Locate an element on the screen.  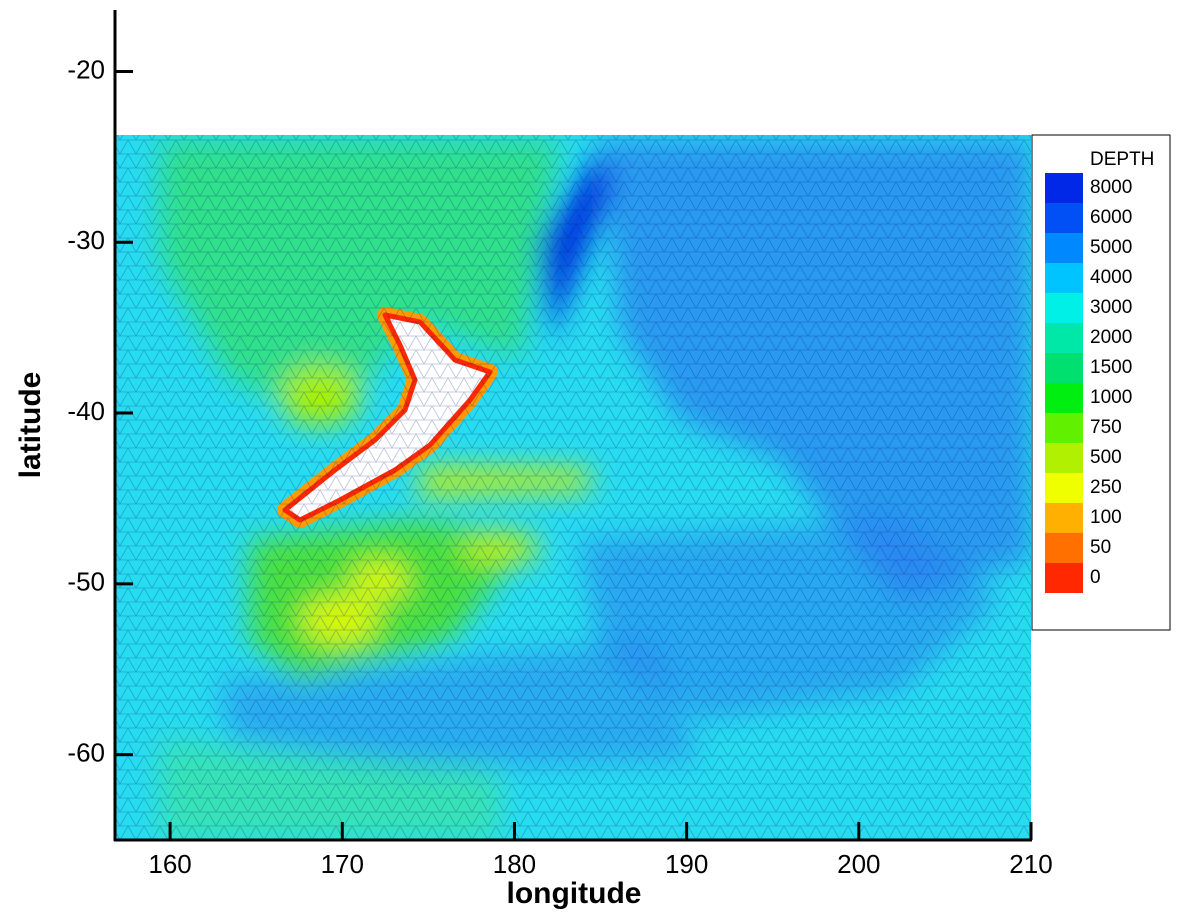
legend-label: 0 is located at coordinates (1095, 577).